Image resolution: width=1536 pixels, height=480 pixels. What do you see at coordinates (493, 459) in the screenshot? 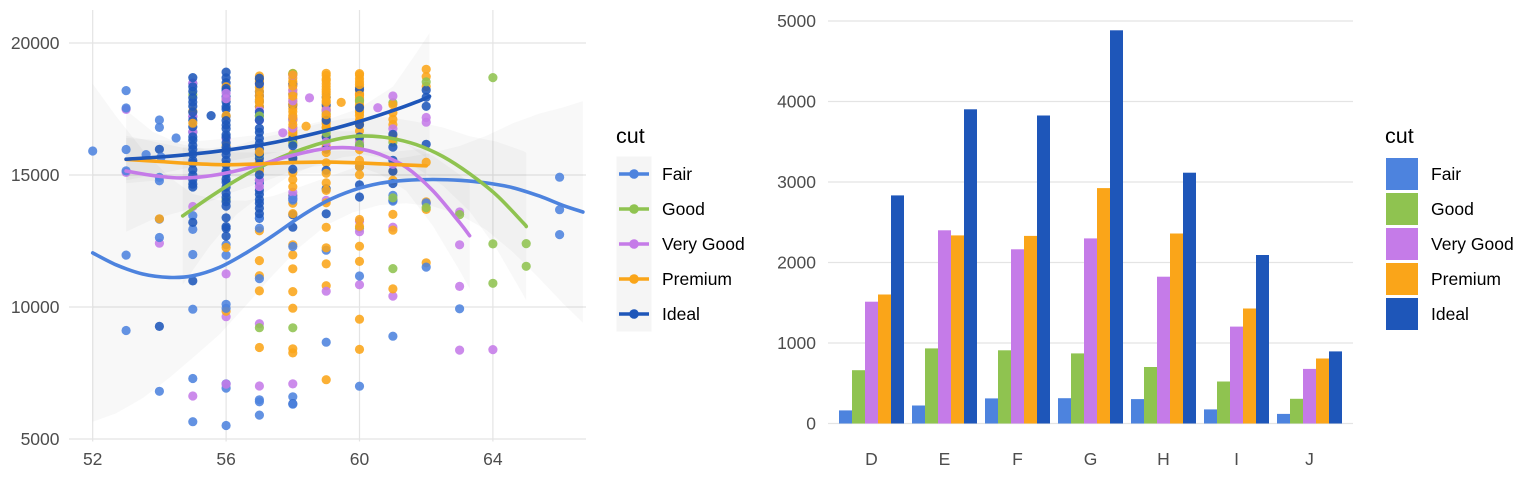
I see `svg-text: 64` at bounding box center [493, 459].